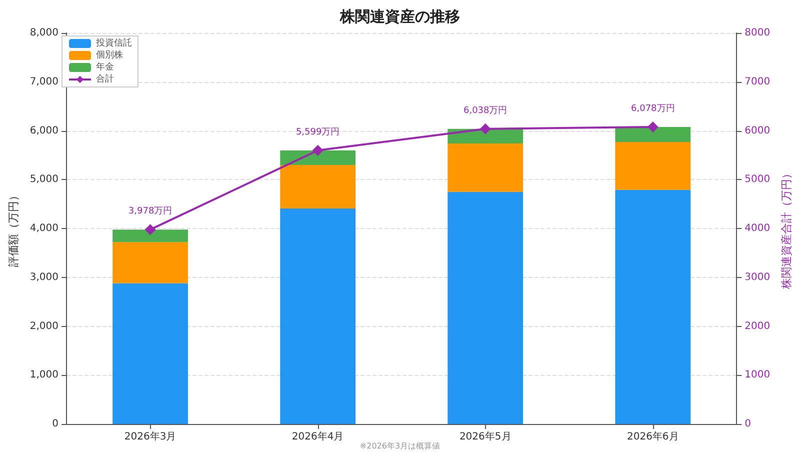  What do you see at coordinates (105, 79) in the screenshot?
I see `legend-label: 合計` at bounding box center [105, 79].